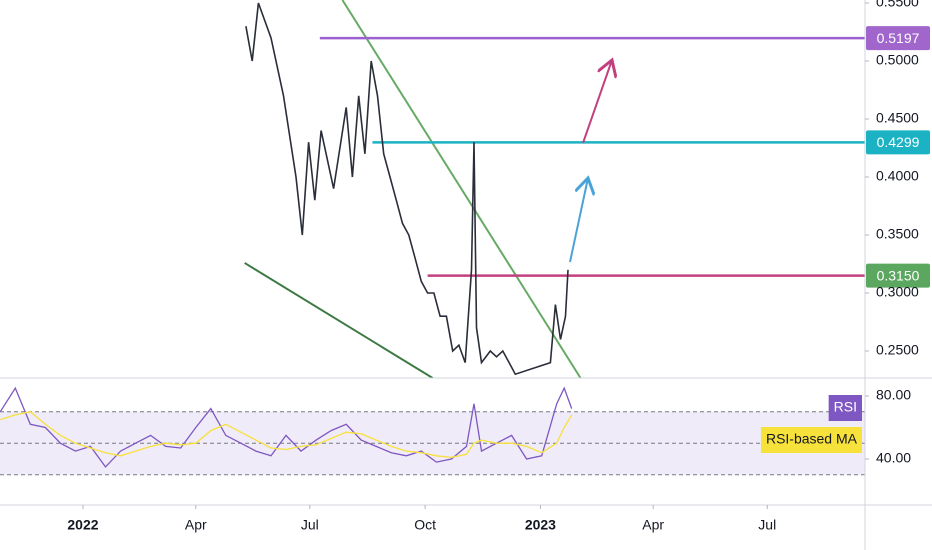 The height and width of the screenshot is (550, 932). I want to click on legend-label: RSI, so click(845, 407).